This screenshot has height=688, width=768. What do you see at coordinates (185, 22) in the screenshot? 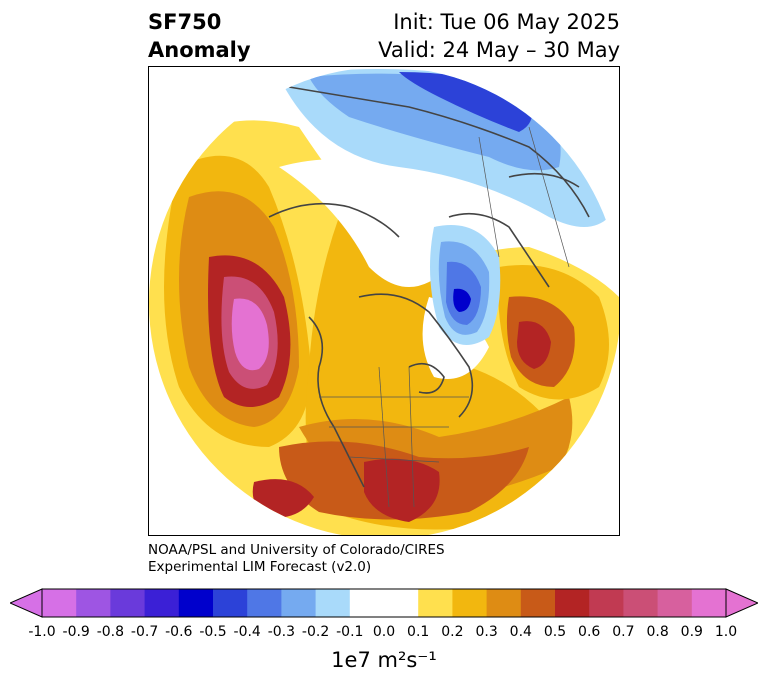
I see `title-variable: SF750` at bounding box center [185, 22].